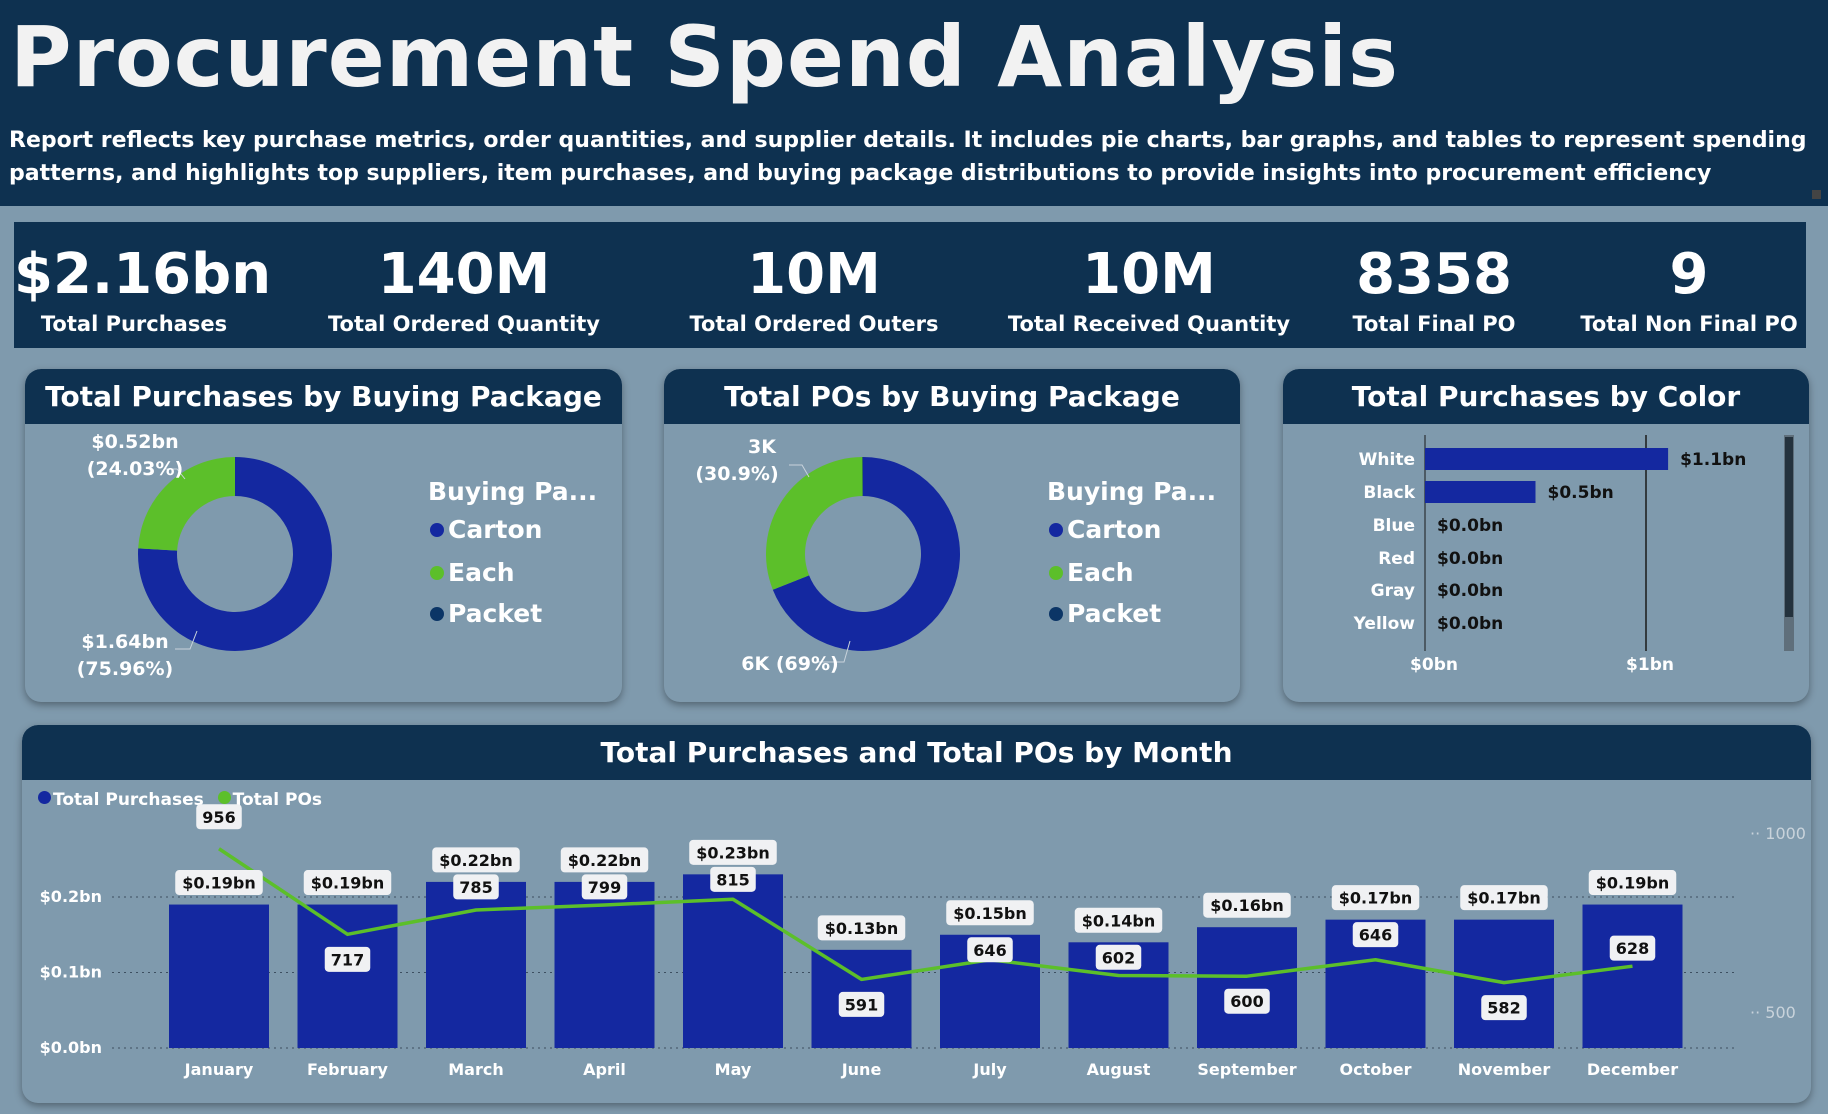 The height and width of the screenshot is (1114, 1828). Describe the element at coordinates (277, 800) in the screenshot. I see `legend-label-pos: Total POs` at that location.